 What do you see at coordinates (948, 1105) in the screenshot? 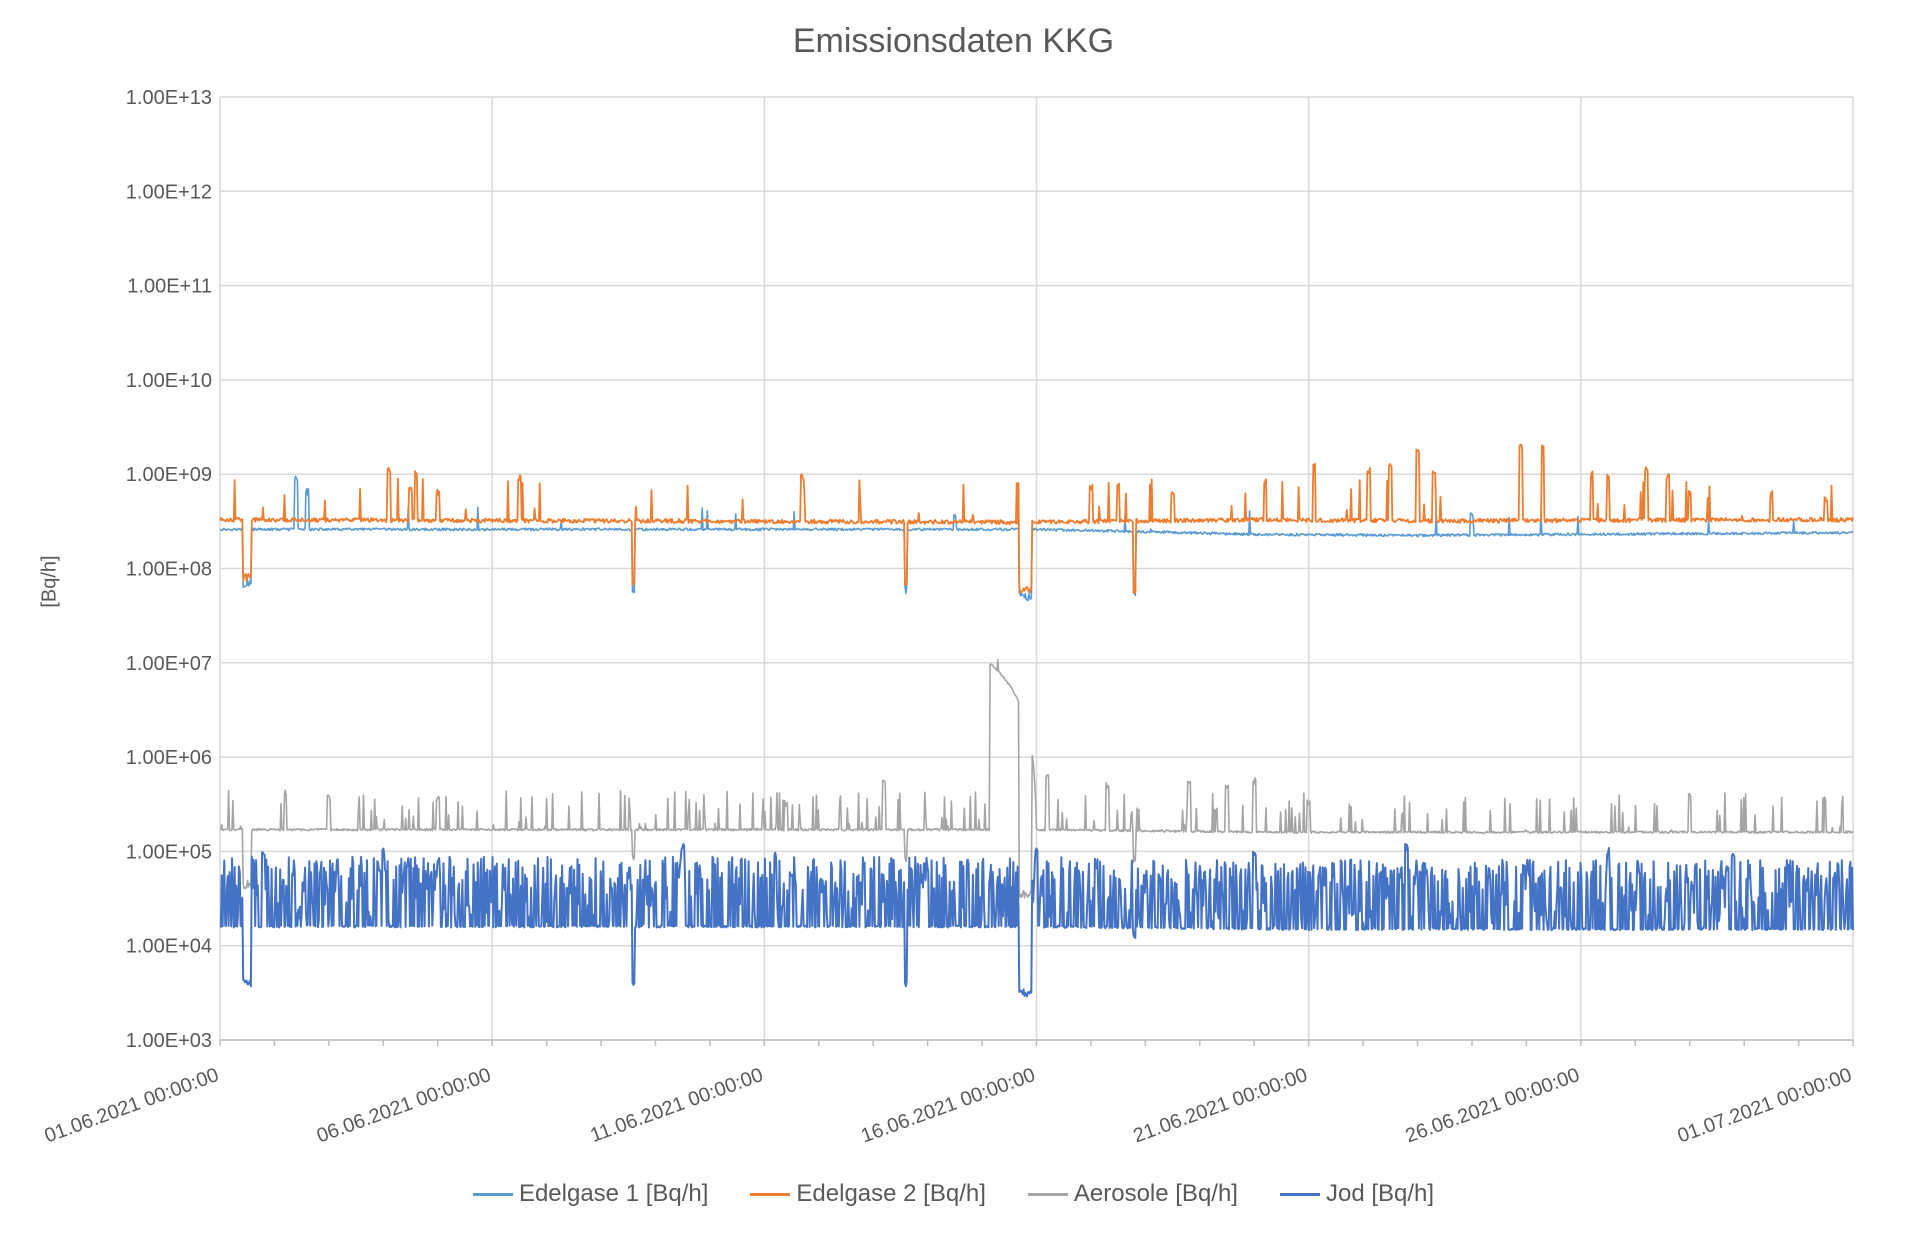
I see `x-tick-label: 16.06.2021 00:00:00` at bounding box center [948, 1105].